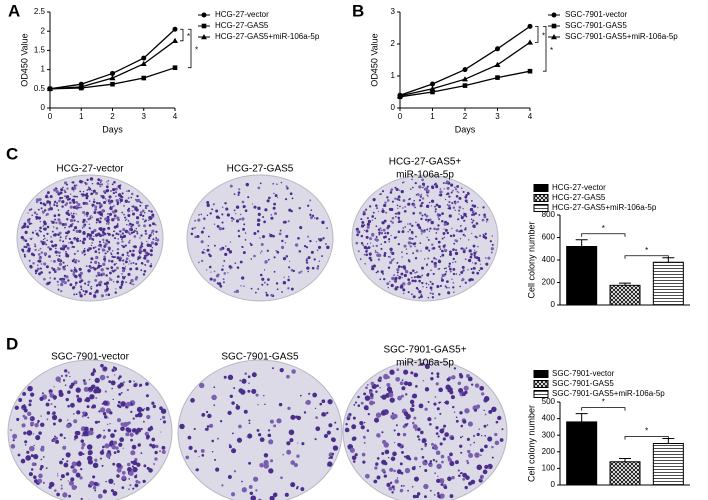 Image resolution: width=708 pixels, height=500 pixels. I want to click on legend-label: HCG-27-GAS5, so click(579, 197).